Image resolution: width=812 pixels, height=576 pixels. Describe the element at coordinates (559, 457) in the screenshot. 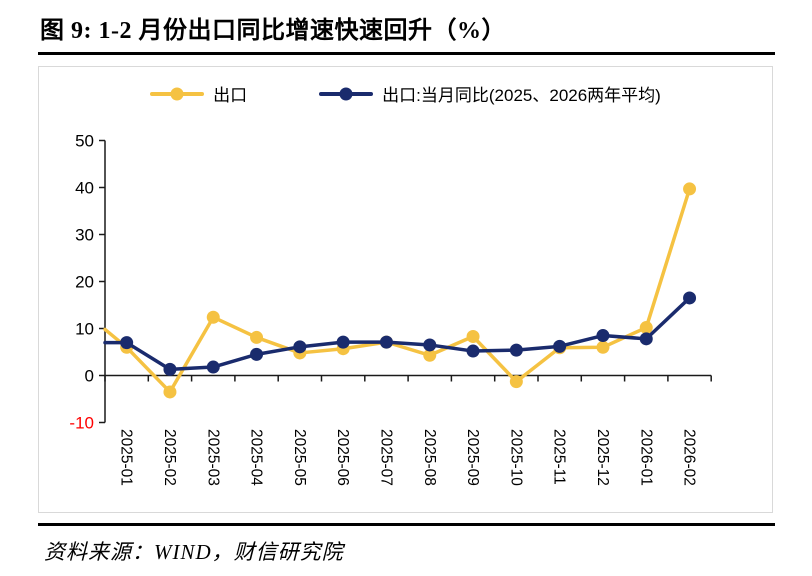

I see `x-tick-label: 2025-11` at that location.